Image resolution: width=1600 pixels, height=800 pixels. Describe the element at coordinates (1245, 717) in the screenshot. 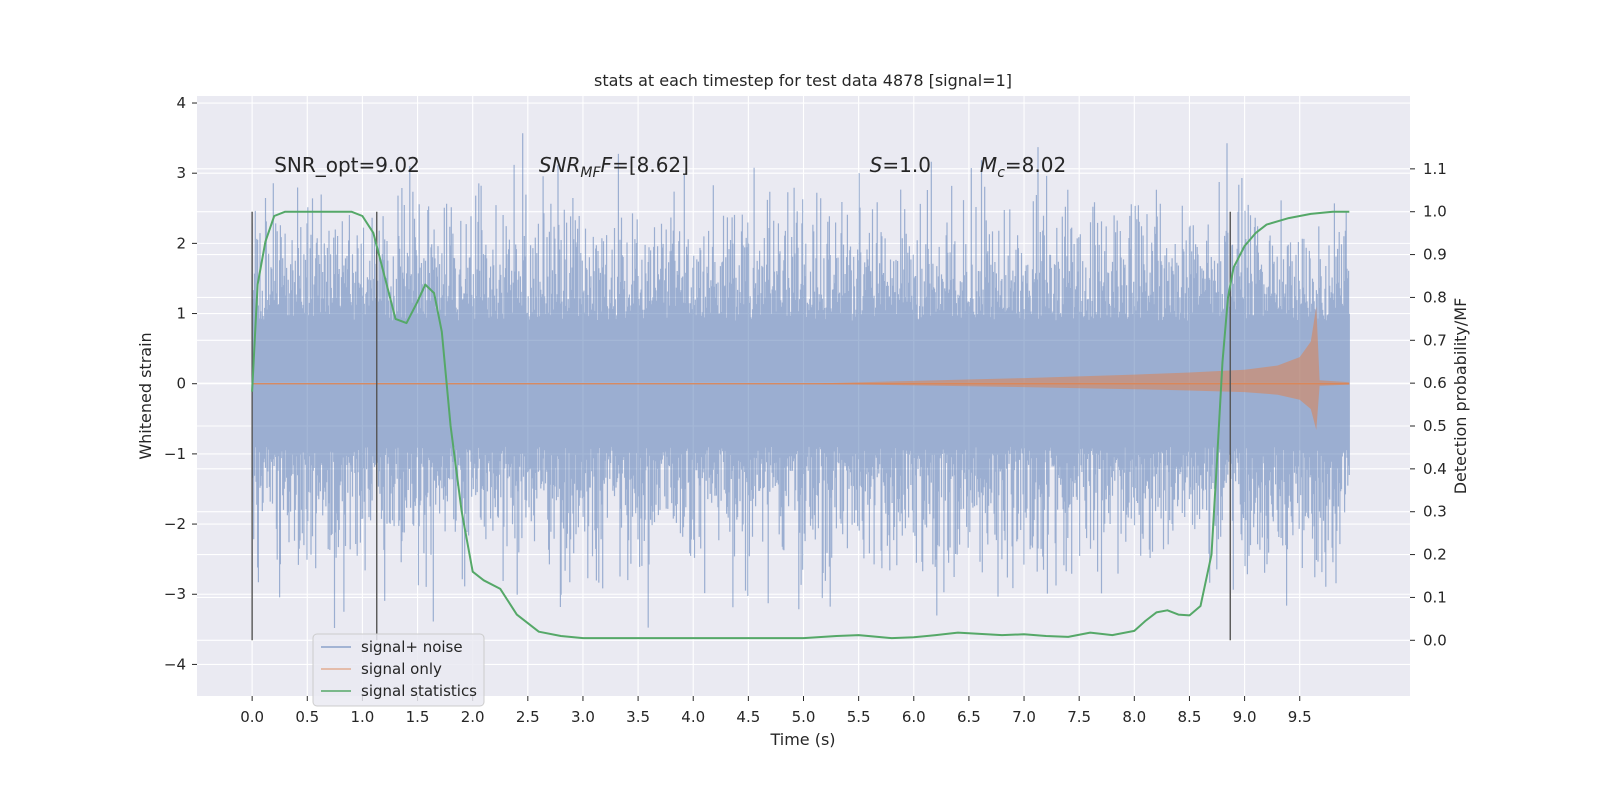

I see `x-tick-label: 9.0` at that location.